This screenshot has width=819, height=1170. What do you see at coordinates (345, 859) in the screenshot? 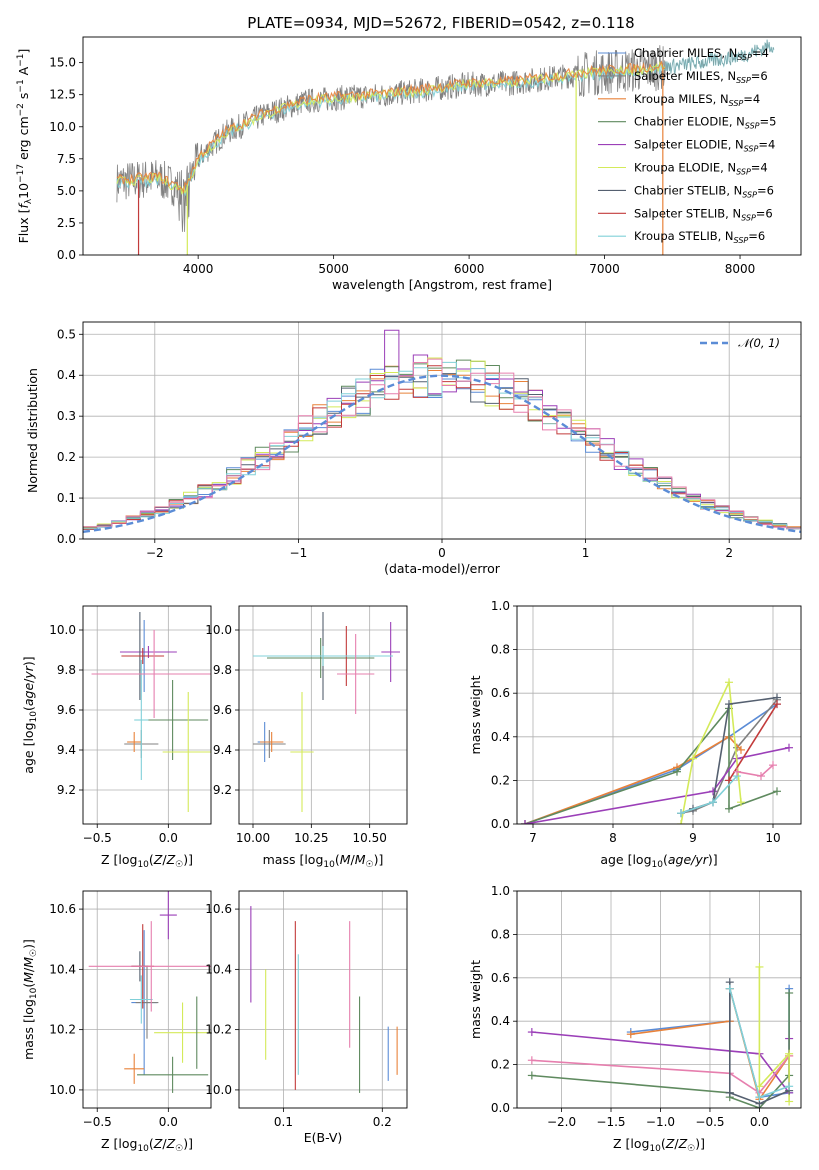
I see `label-part: M` at bounding box center [345, 859].